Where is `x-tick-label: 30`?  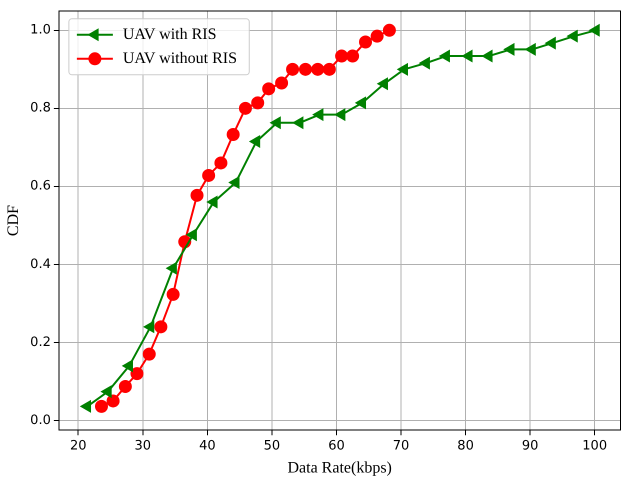 x-tick-label: 30 is located at coordinates (143, 446).